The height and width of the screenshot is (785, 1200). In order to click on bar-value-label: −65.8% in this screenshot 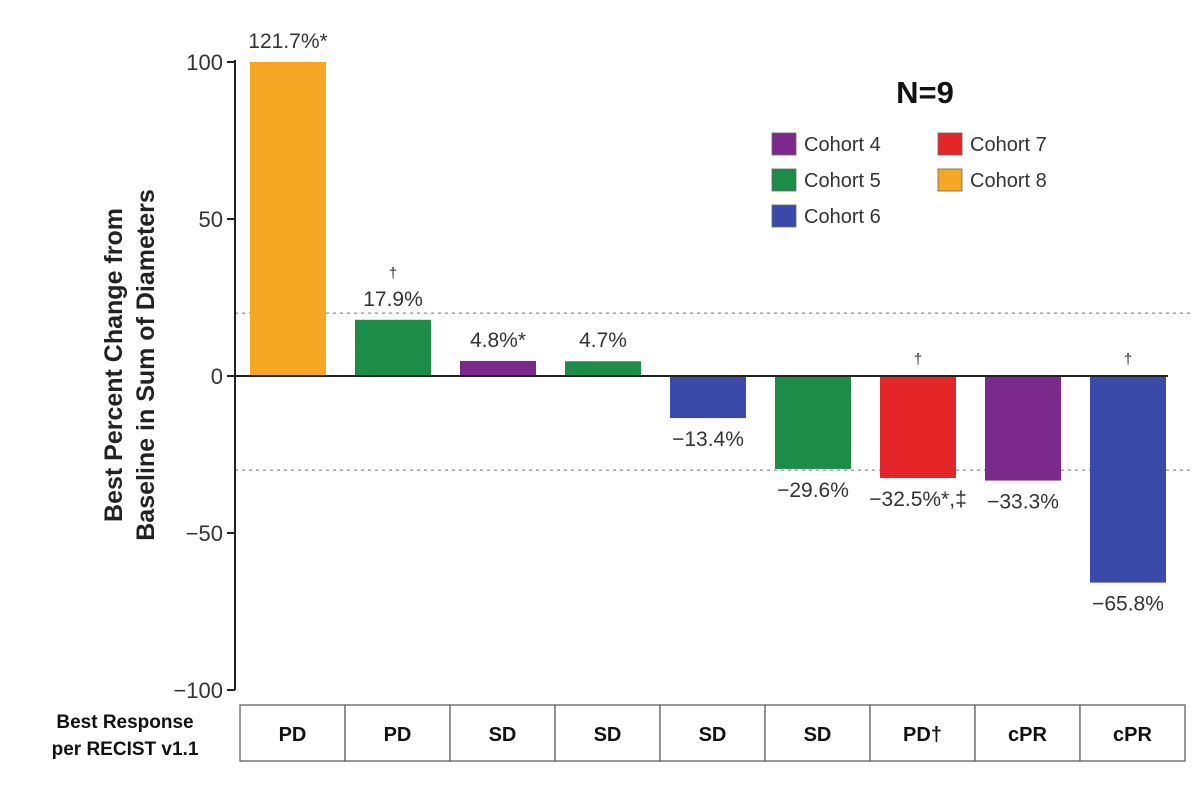, I will do `click(1128, 604)`.